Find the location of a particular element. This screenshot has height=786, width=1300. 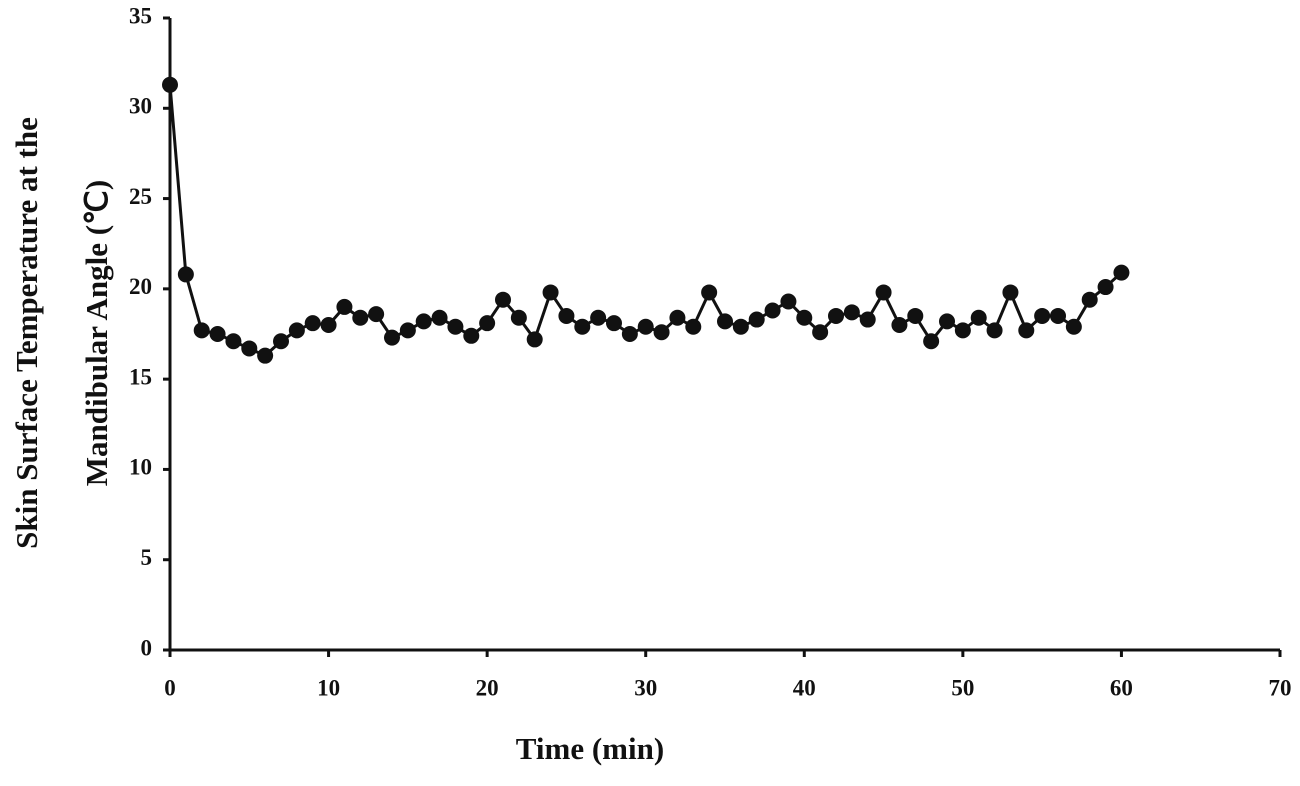

x-tick-label: 40 is located at coordinates (804, 687).